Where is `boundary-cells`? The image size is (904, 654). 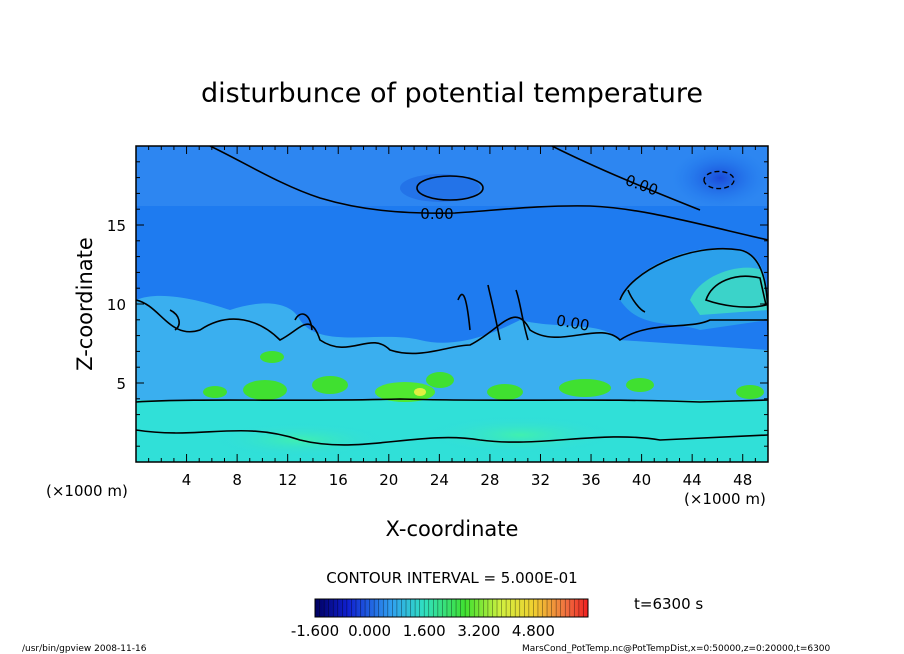 boundary-cells is located at coordinates (483, 376).